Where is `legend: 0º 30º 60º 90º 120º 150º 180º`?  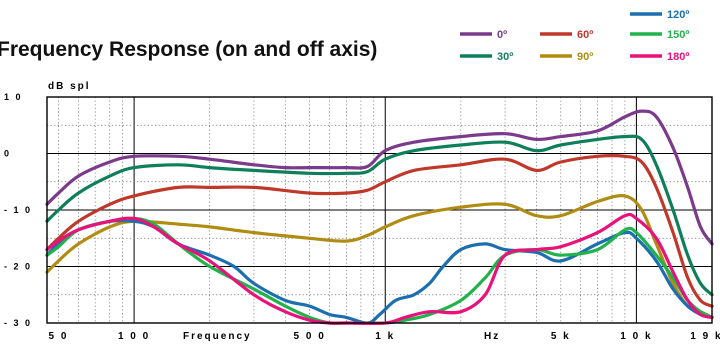 legend: 0º 30º 60º 90º 120º 150º 180º is located at coordinates (574, 36).